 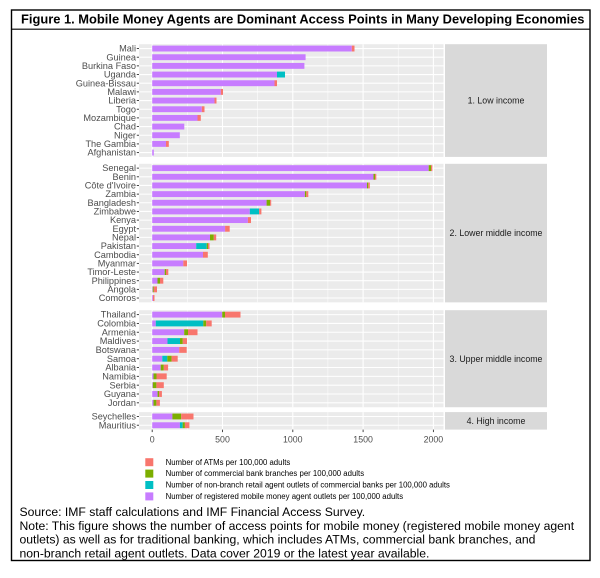 I want to click on svg-text: Bangladesh, so click(x=111, y=203).